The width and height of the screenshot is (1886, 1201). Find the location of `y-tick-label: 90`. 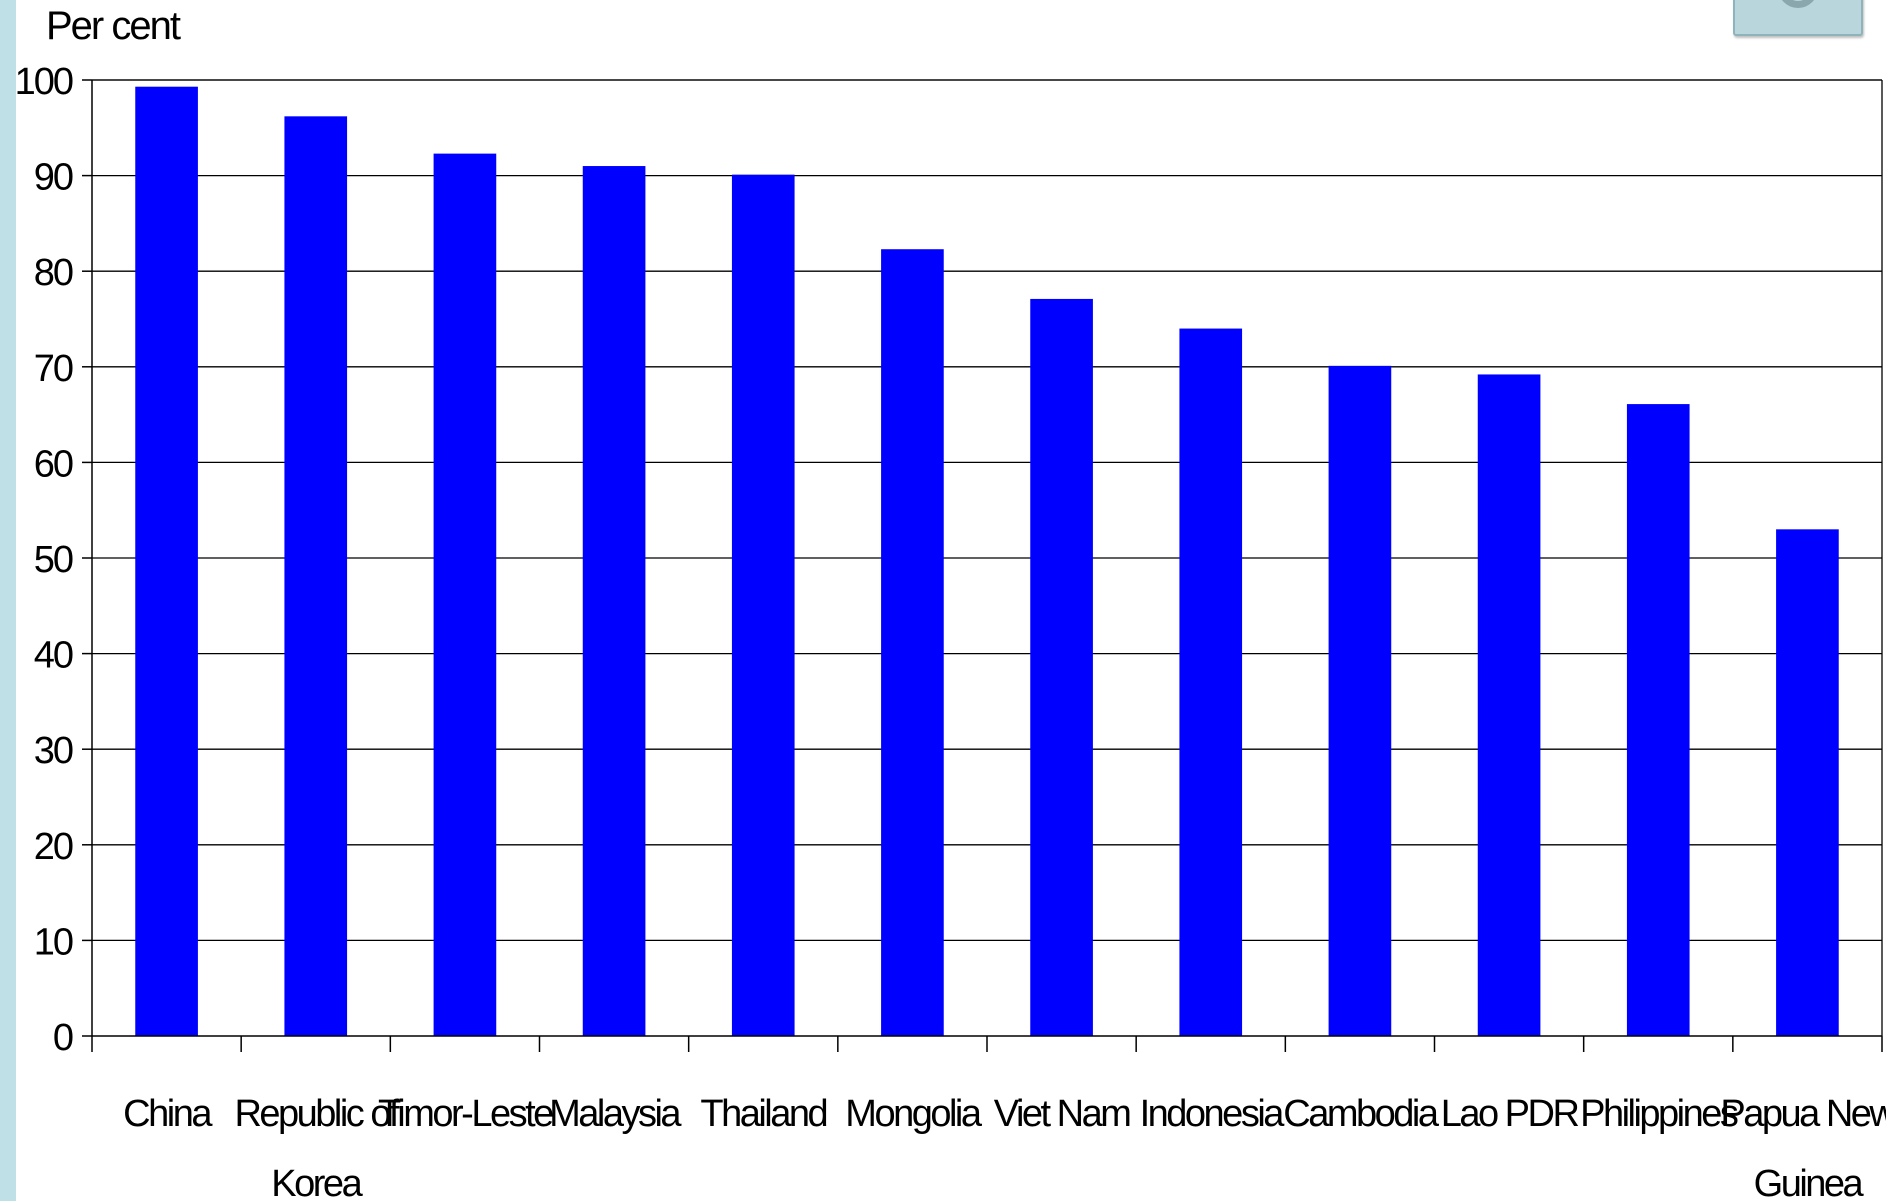

y-tick-label: 90 is located at coordinates (53, 178).